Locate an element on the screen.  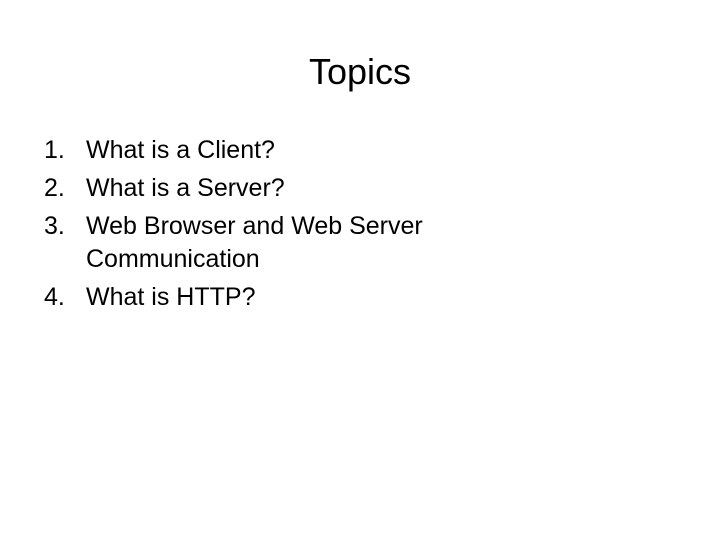
topic-text: Web Browser and Web Server Communication is located at coordinates (254, 242).